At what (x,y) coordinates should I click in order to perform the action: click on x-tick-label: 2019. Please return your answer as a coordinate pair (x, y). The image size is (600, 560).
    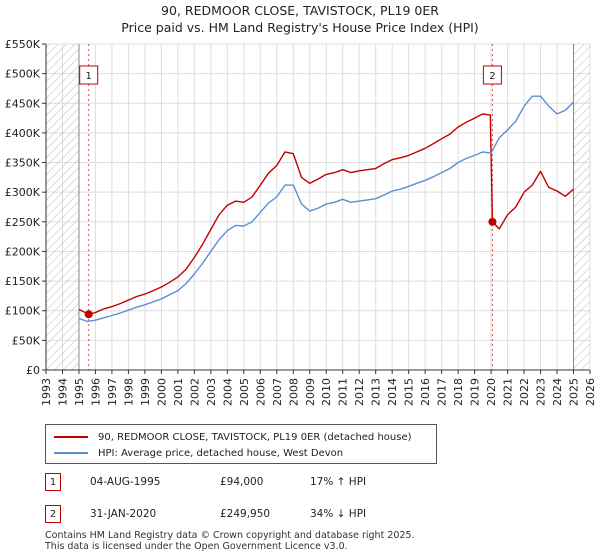
    Looking at the image, I should click on (475, 392).